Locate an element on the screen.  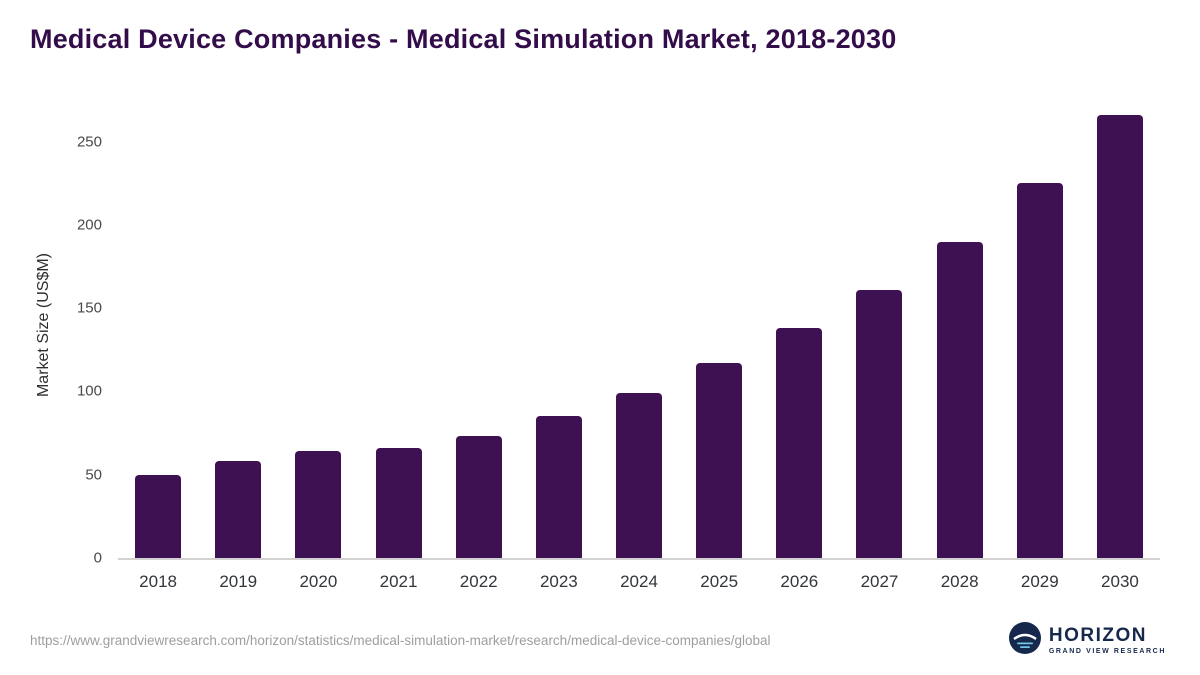
x-tick-label: 2029 is located at coordinates (1039, 581).